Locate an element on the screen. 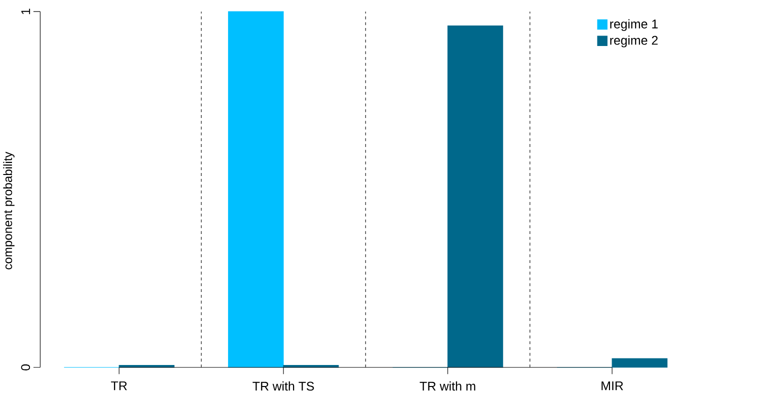 The image size is (763, 411). legend-label: regime 2 is located at coordinates (634, 42).